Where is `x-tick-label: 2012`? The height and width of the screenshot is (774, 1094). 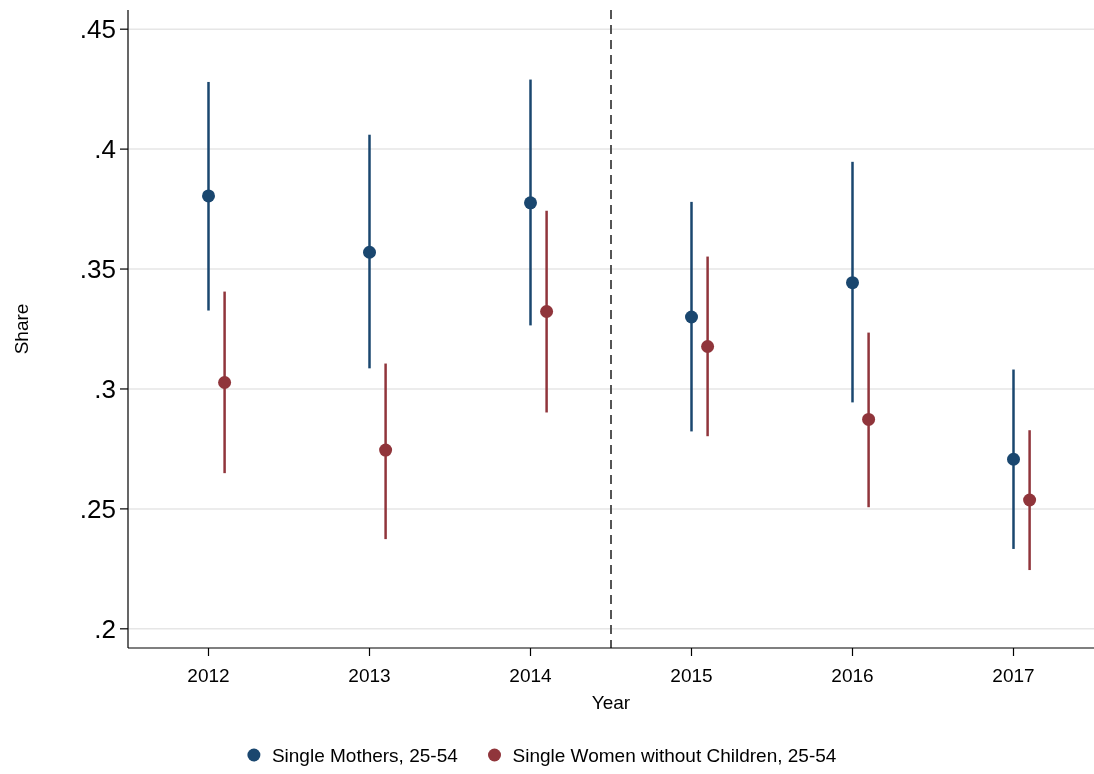
x-tick-label: 2012 is located at coordinates (208, 675).